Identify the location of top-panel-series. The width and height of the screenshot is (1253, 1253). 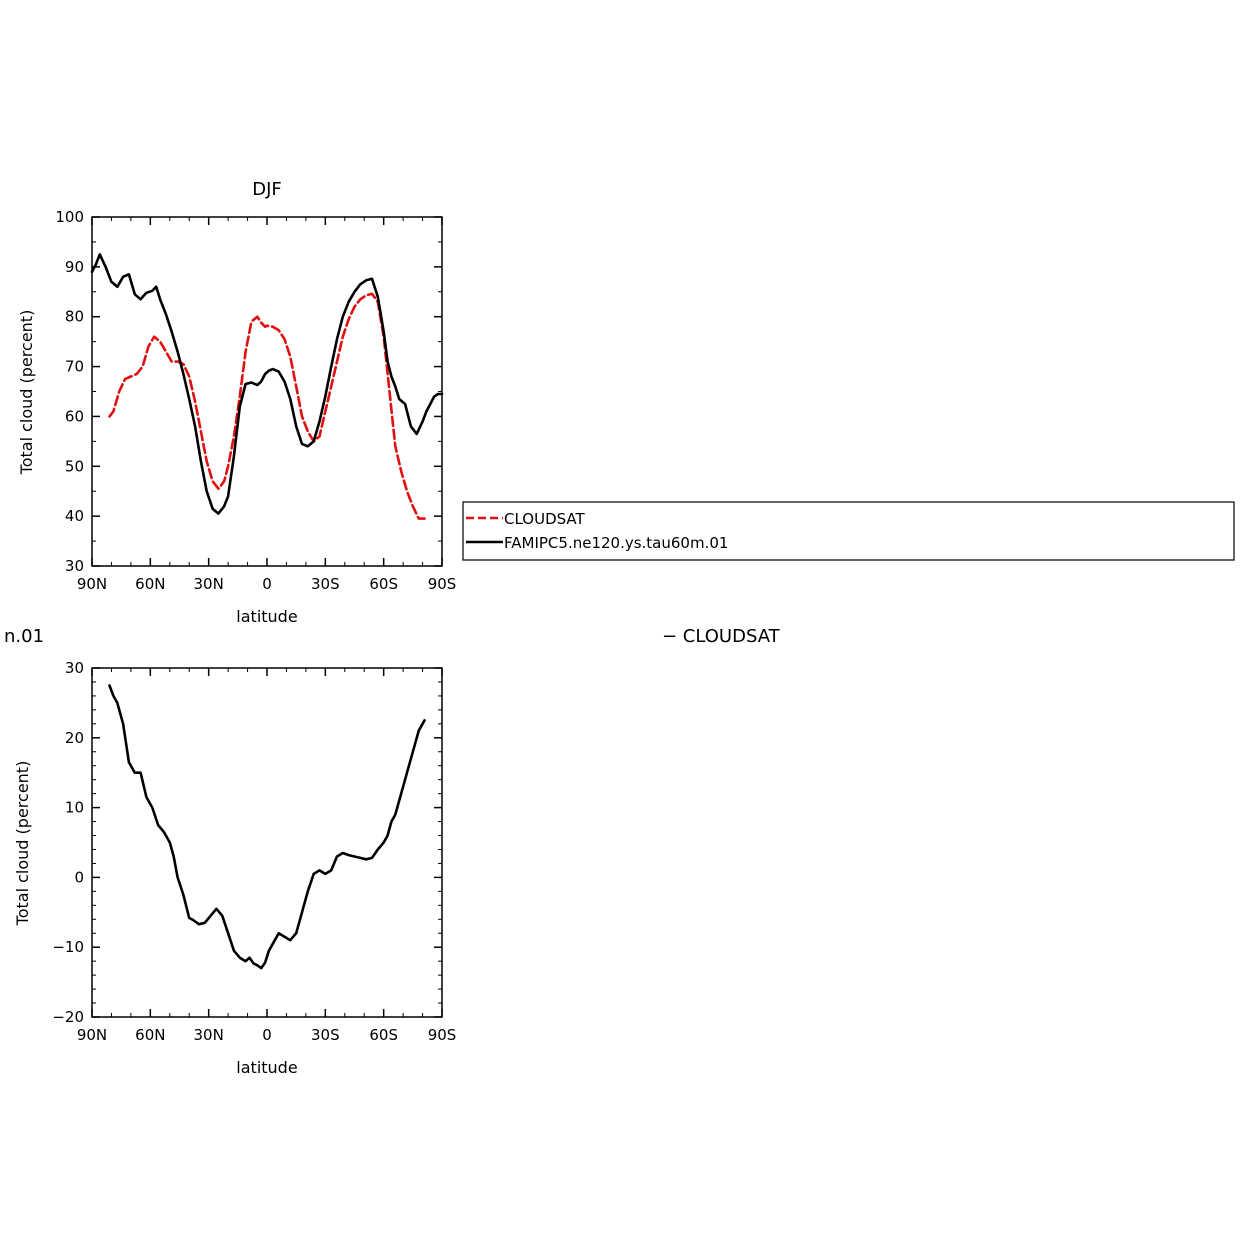
(267, 386).